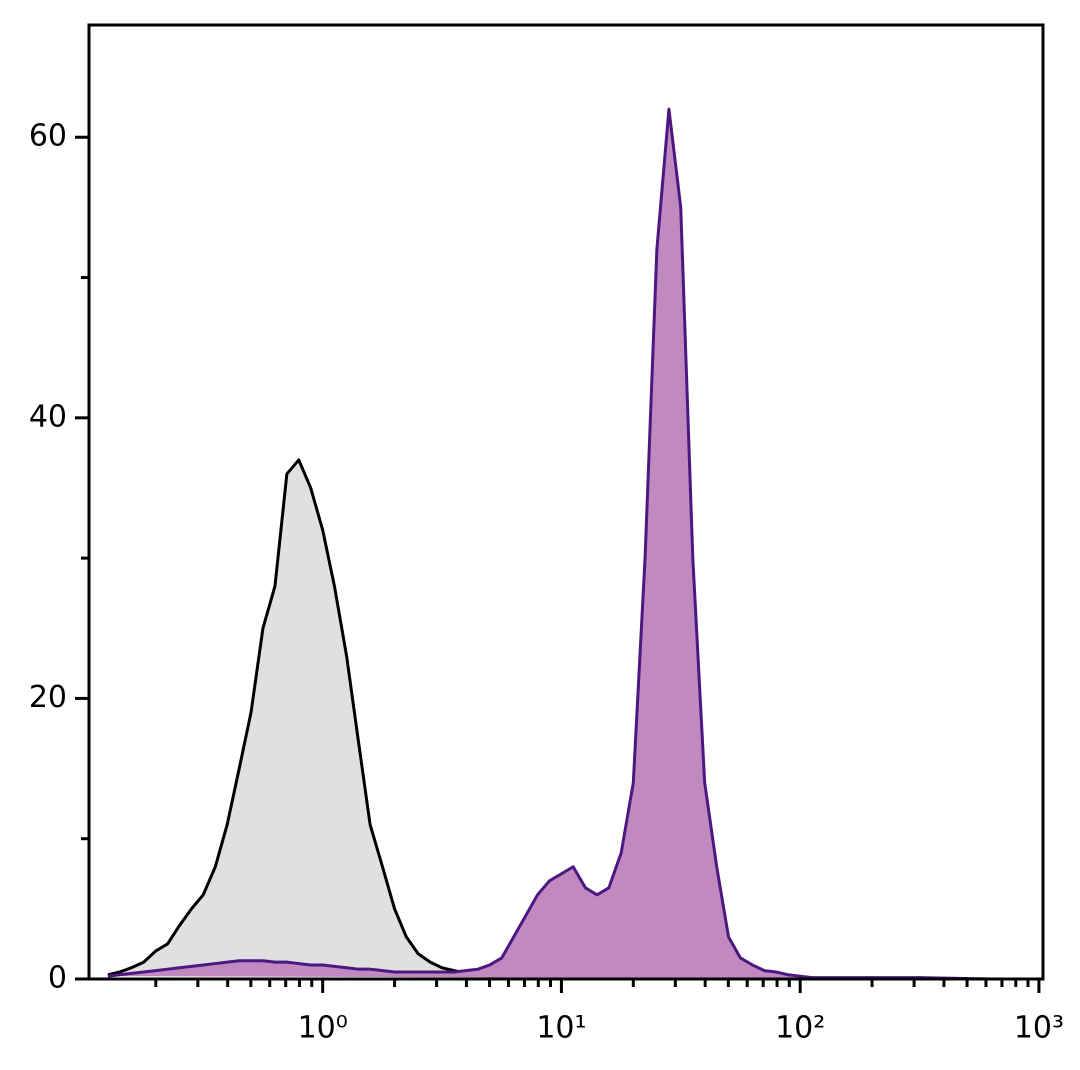 The image size is (1080, 1070). Describe the element at coordinates (323, 1028) in the screenshot. I see `x-tick-label: 10⁰` at that location.